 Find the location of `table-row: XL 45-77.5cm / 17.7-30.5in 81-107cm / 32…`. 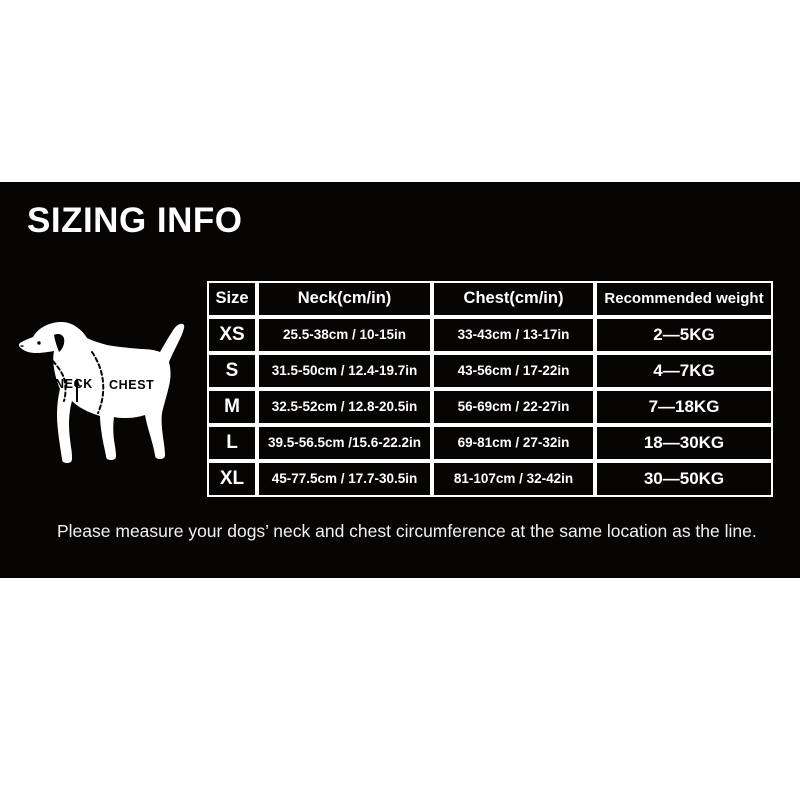

table-row: XL 45-77.5cm / 17.7-30.5in 81-107cm / 32… is located at coordinates (490, 479).